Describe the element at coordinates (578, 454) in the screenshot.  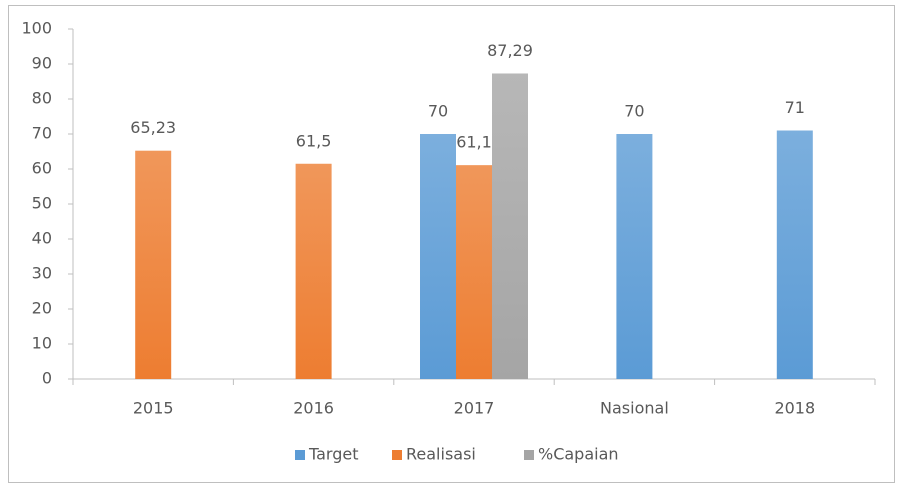
I see `legend-label: %Capaian` at that location.